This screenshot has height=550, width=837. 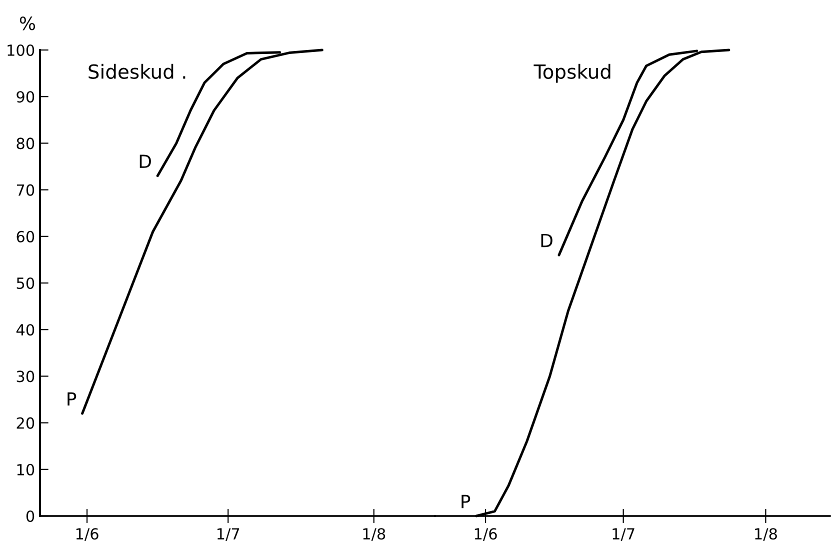 What do you see at coordinates (25, 236) in the screenshot?
I see `y-tick-label: 60` at bounding box center [25, 236].